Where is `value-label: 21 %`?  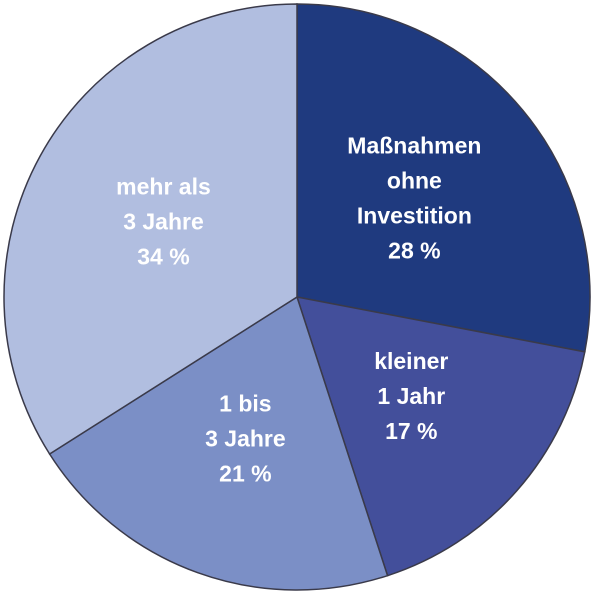 value-label: 21 % is located at coordinates (245, 473).